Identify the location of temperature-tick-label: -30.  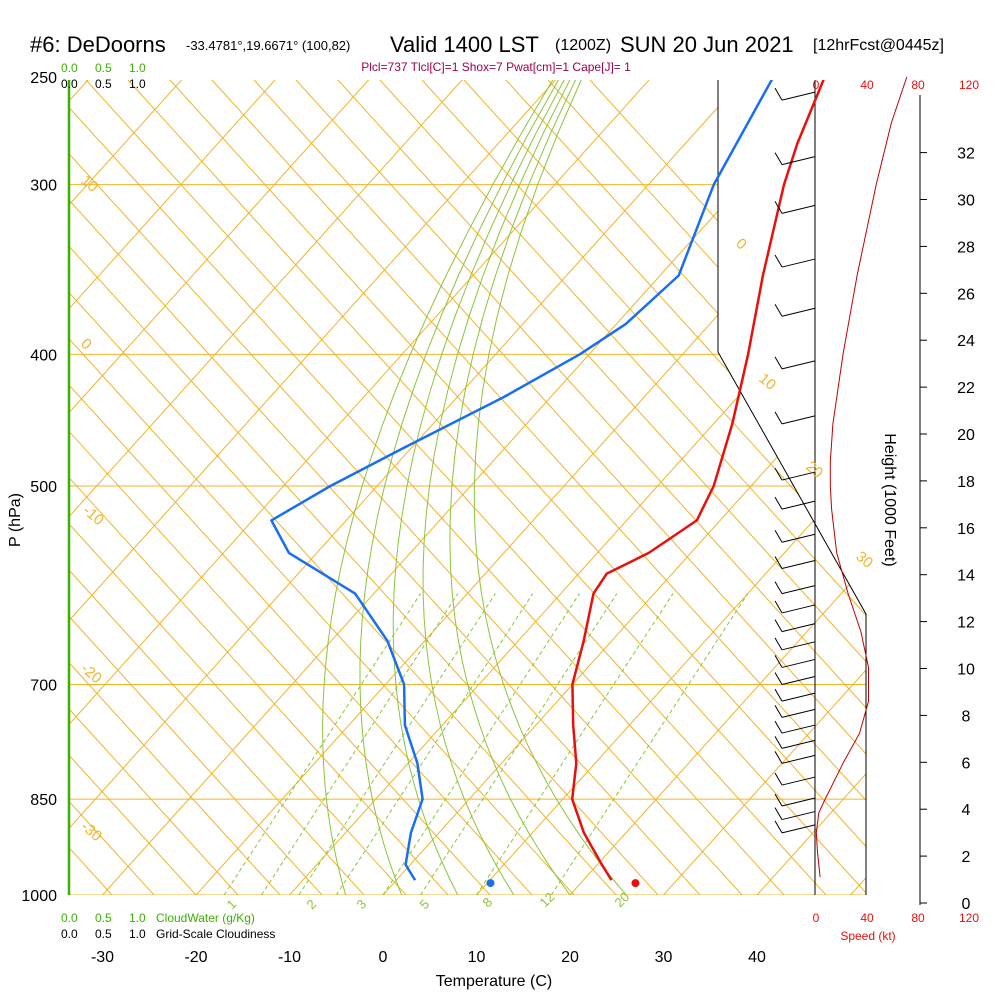
(102, 957).